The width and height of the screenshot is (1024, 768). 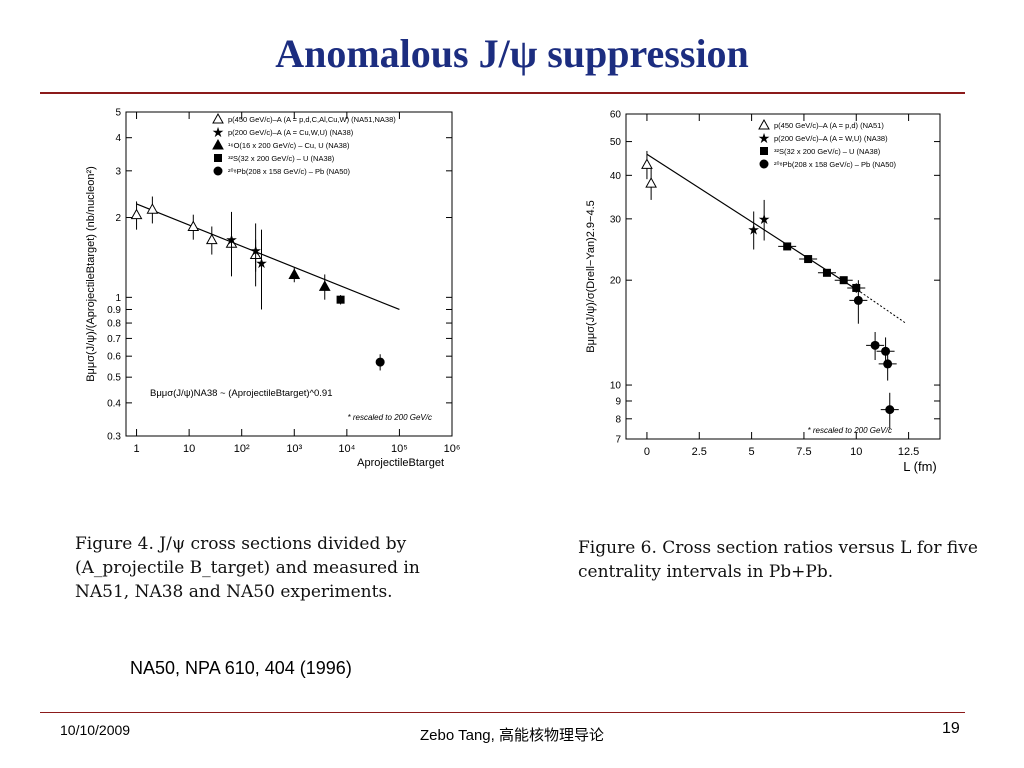 I want to click on y-tick-label: 8, so click(x=618, y=419).